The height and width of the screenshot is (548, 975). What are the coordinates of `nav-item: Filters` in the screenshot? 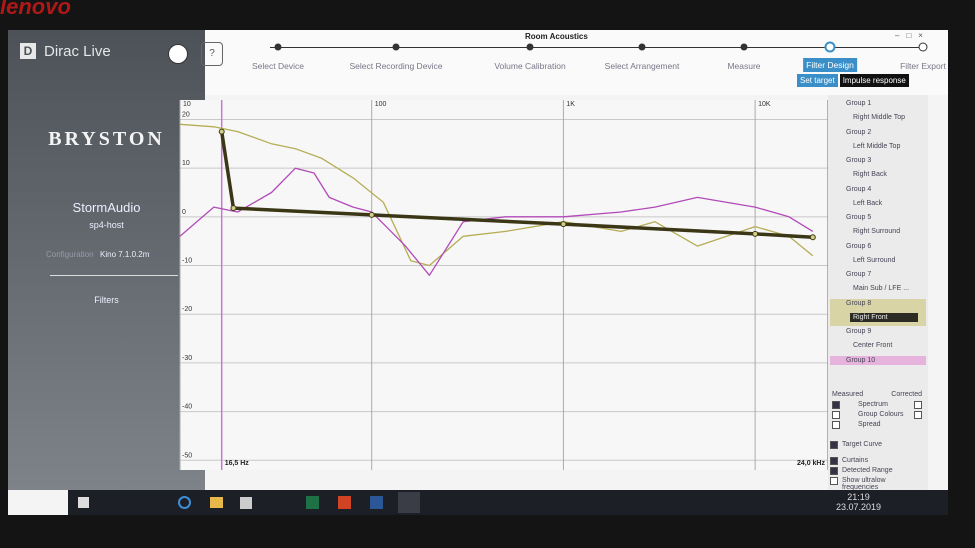 It's located at (106, 300).